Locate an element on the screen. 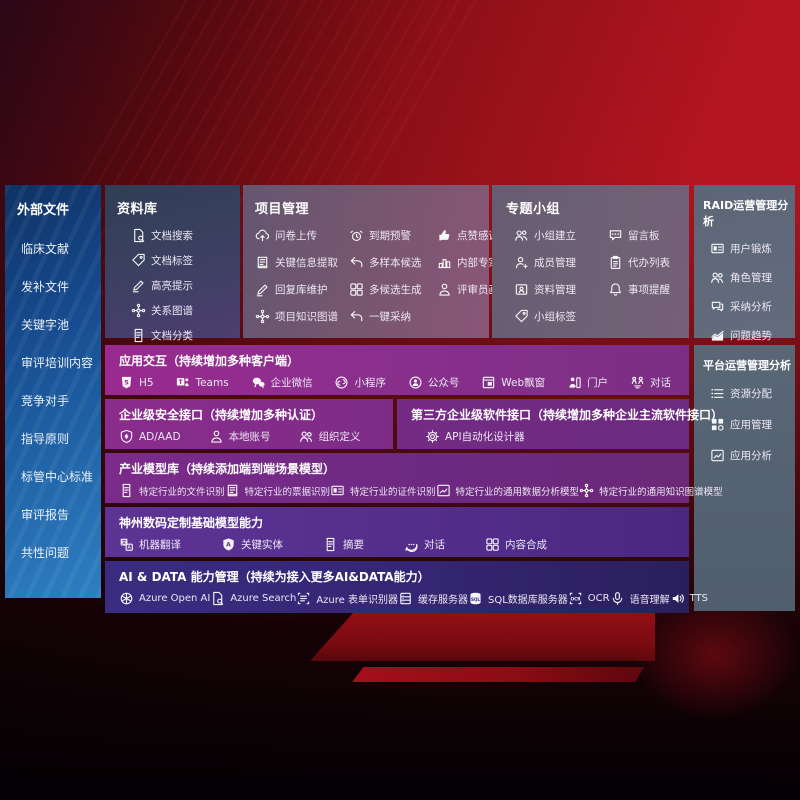  feature-doc-extract: 特定行业的票据识别 is located at coordinates (278, 490).